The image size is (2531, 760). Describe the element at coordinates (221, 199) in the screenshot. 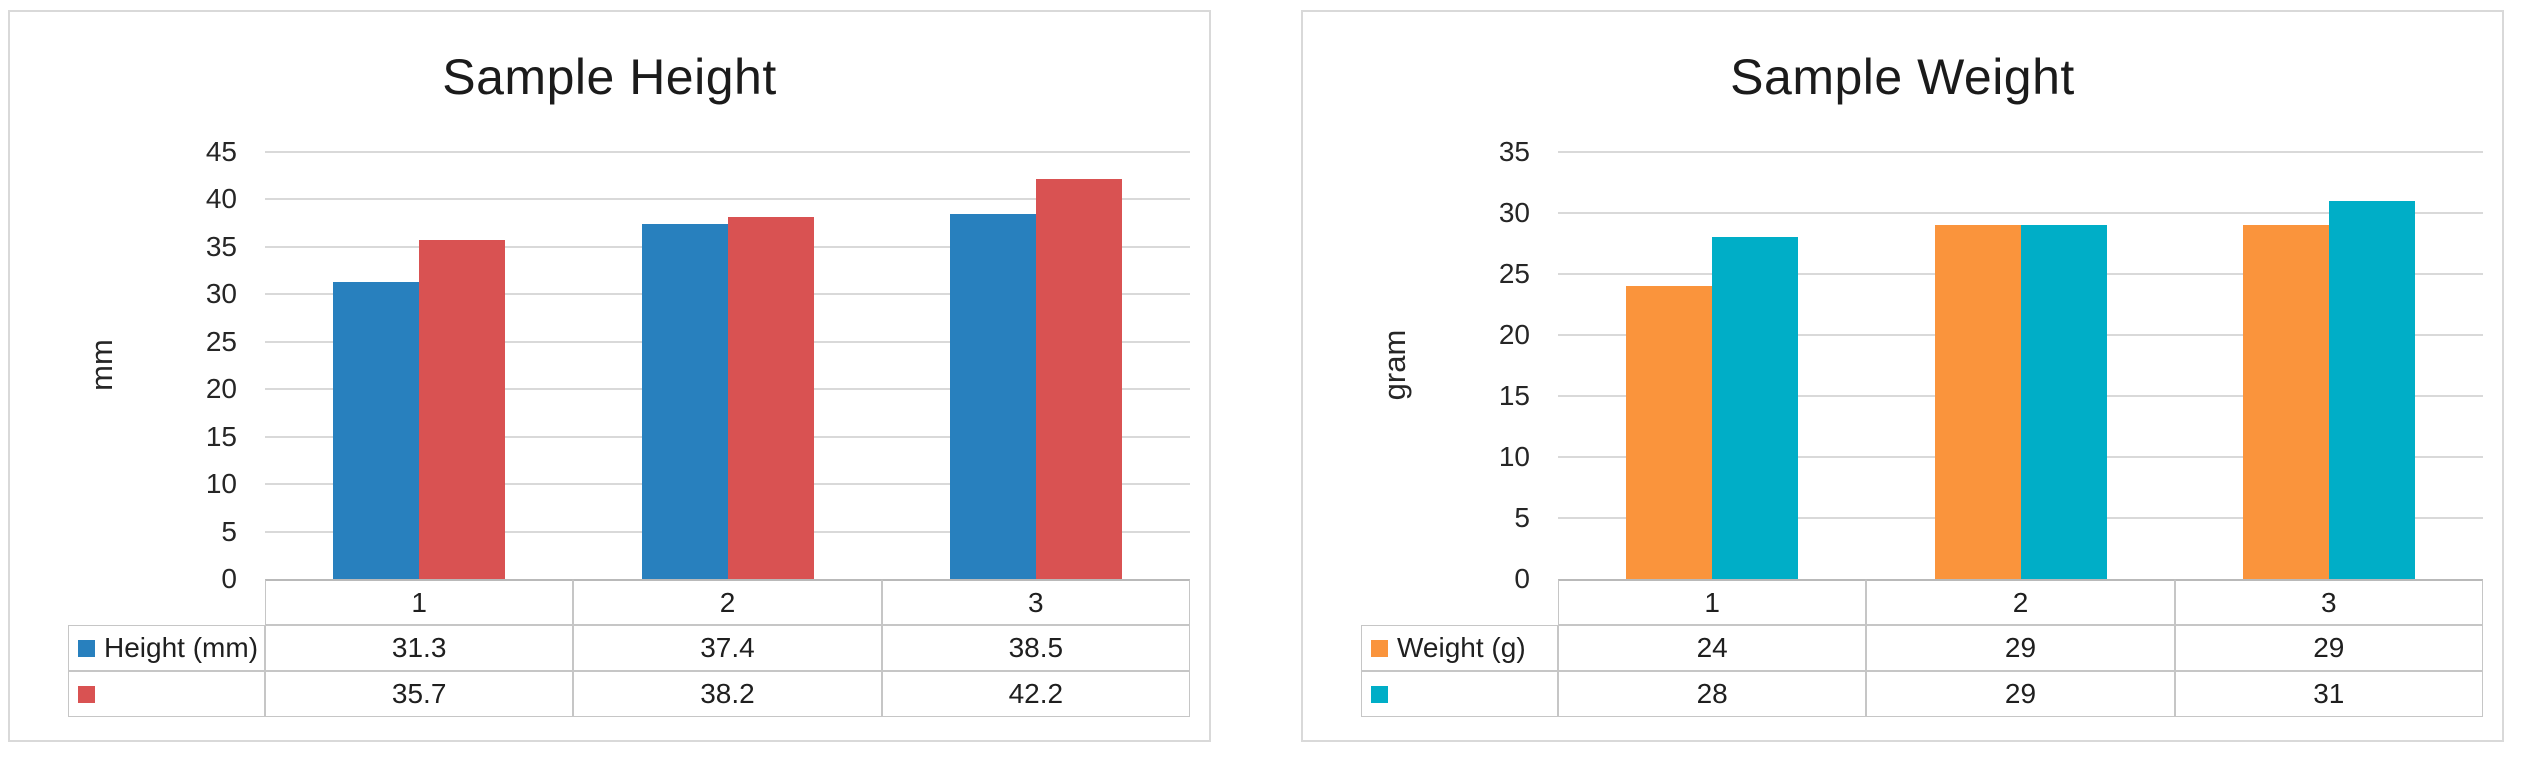

I see `y-axis-tick-label: 40` at that location.